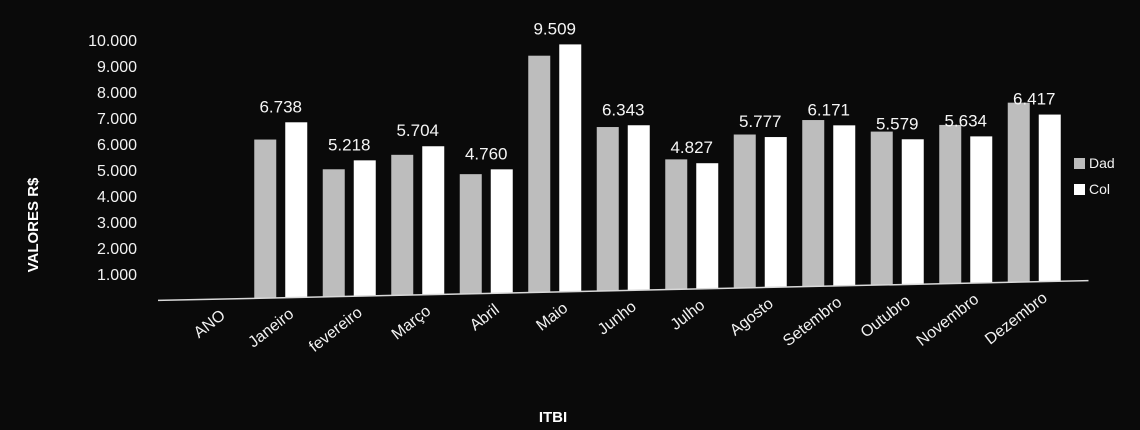 The height and width of the screenshot is (430, 1140). Describe the element at coordinates (691, 147) in the screenshot. I see `data-label-7: 4.827` at that location.